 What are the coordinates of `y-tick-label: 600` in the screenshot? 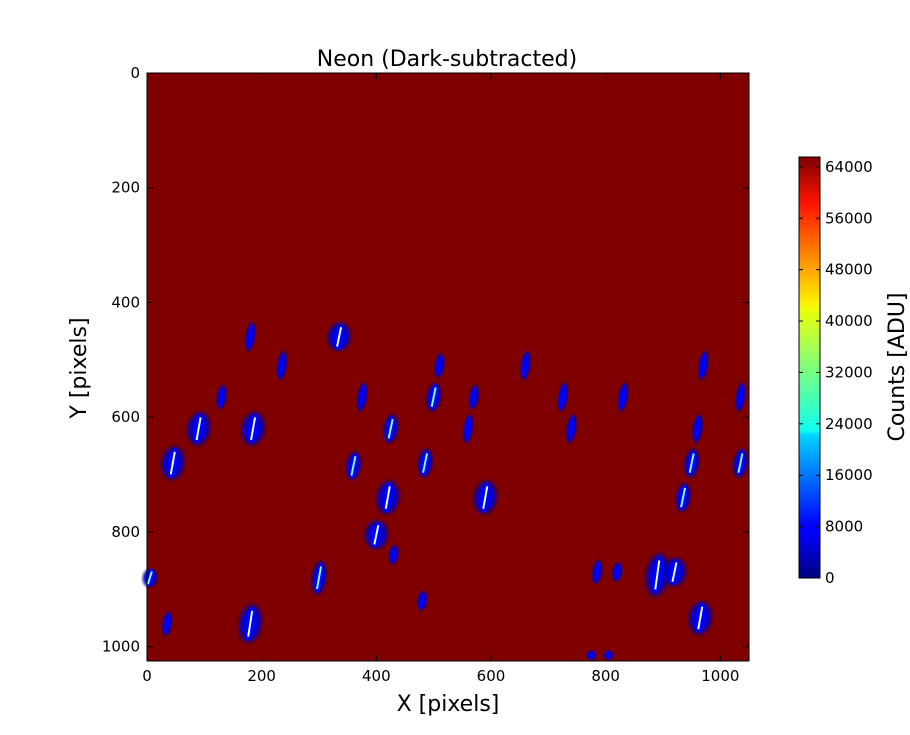 It's located at (125, 417).